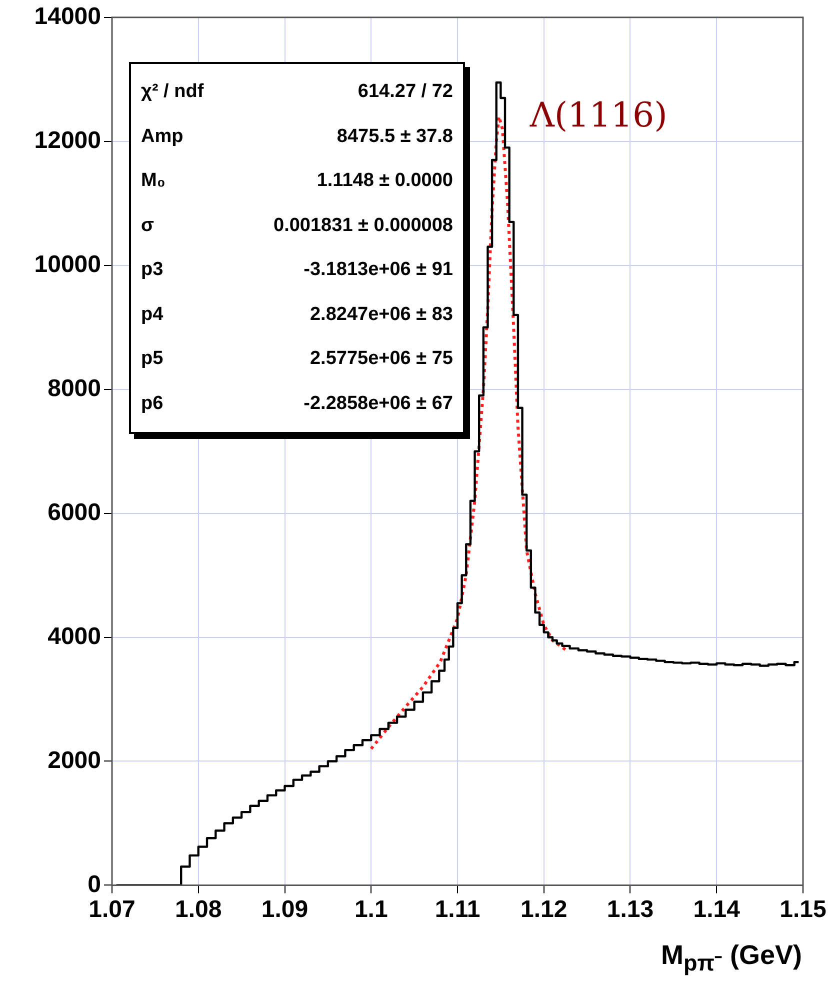 The image size is (836, 986). What do you see at coordinates (384, 181) in the screenshot?
I see `annotation: 1.1148 ± 0.0000` at bounding box center [384, 181].